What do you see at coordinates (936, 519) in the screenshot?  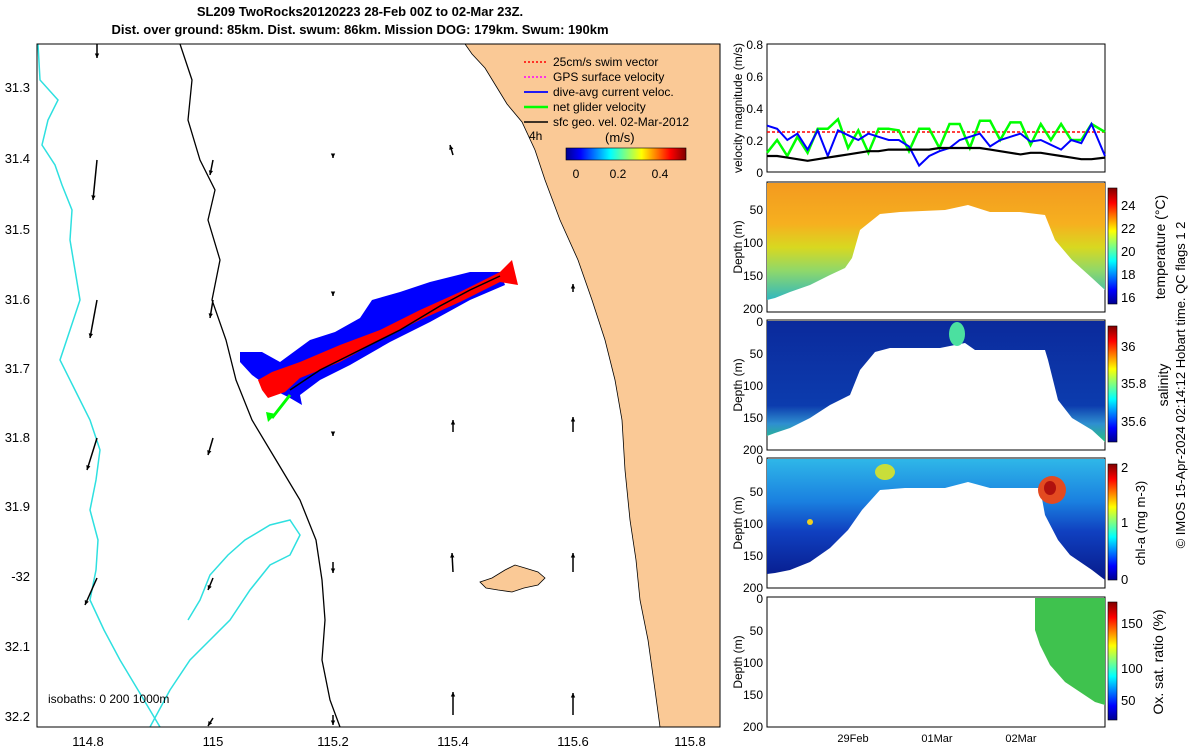 I see `chla-section` at bounding box center [936, 519].